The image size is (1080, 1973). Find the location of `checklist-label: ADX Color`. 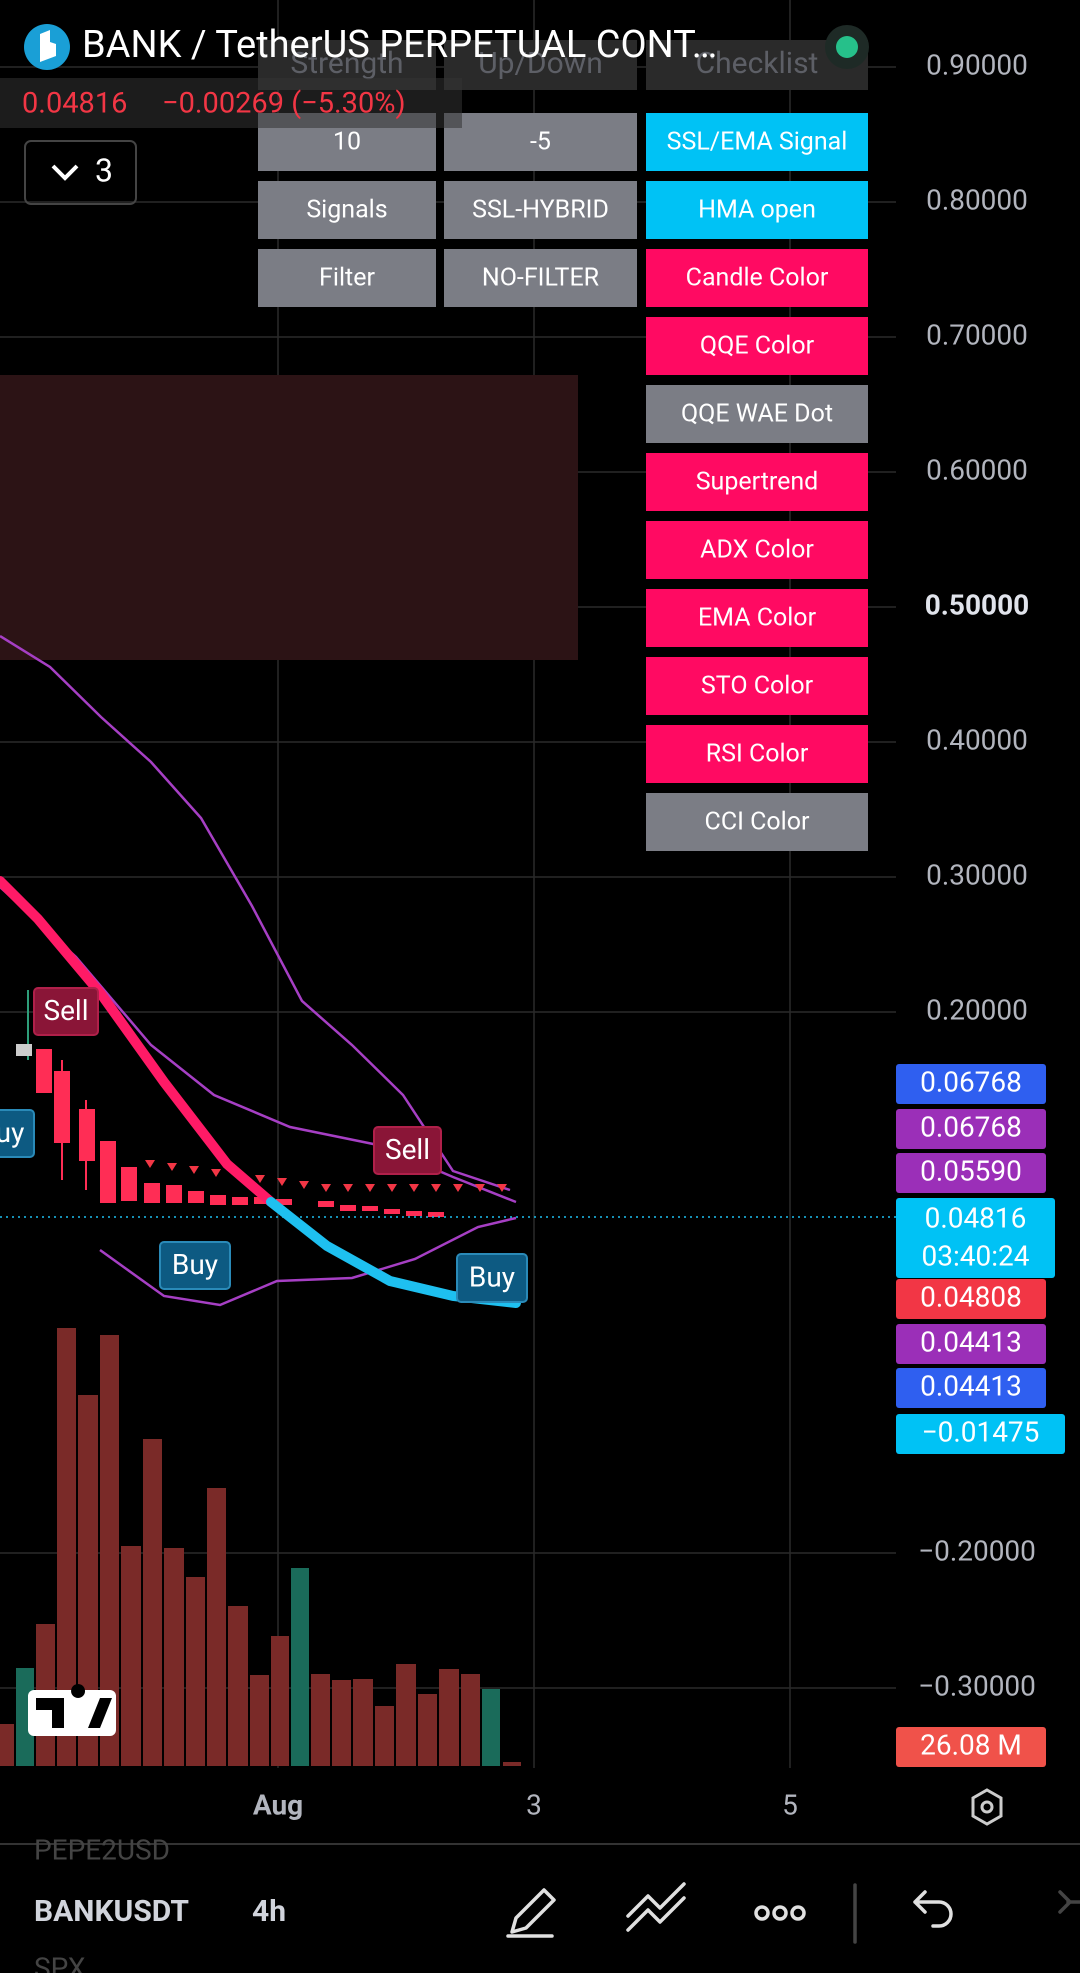

checklist-label: ADX Color is located at coordinates (757, 550).